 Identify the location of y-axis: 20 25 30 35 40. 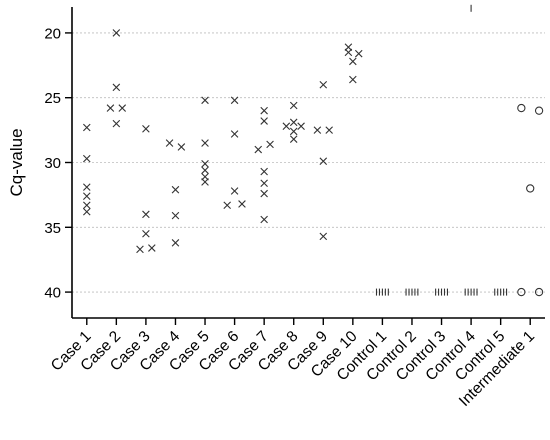
(58, 162).